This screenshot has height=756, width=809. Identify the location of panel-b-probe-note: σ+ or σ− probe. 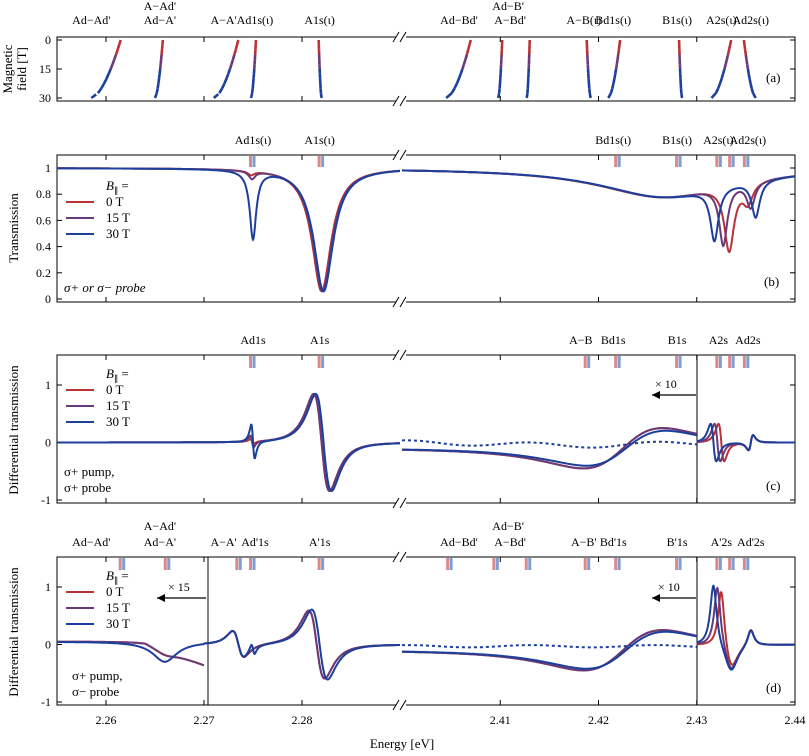
(105, 287).